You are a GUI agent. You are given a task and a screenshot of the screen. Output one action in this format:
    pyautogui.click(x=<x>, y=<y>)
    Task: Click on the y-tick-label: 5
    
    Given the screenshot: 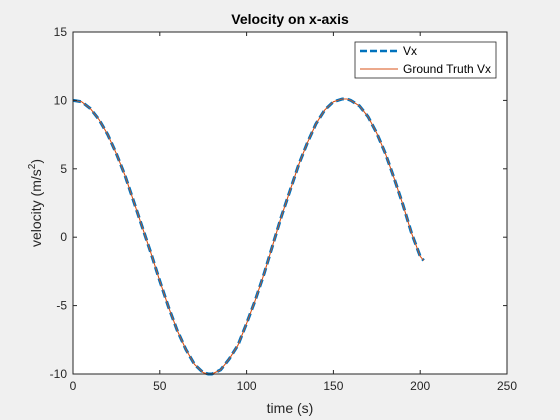 What is the action you would take?
    pyautogui.click(x=63, y=169)
    